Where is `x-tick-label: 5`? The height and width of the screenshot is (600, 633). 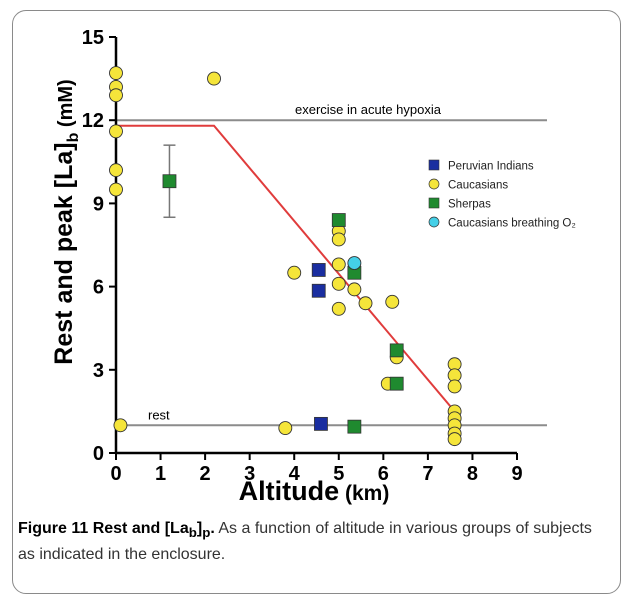
x-tick-label: 5 is located at coordinates (338, 474).